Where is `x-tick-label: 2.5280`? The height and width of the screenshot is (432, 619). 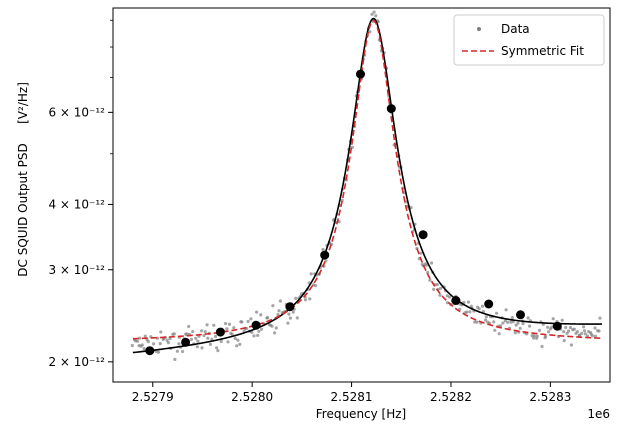
x-tick-label: 2.5280 is located at coordinates (252, 397).